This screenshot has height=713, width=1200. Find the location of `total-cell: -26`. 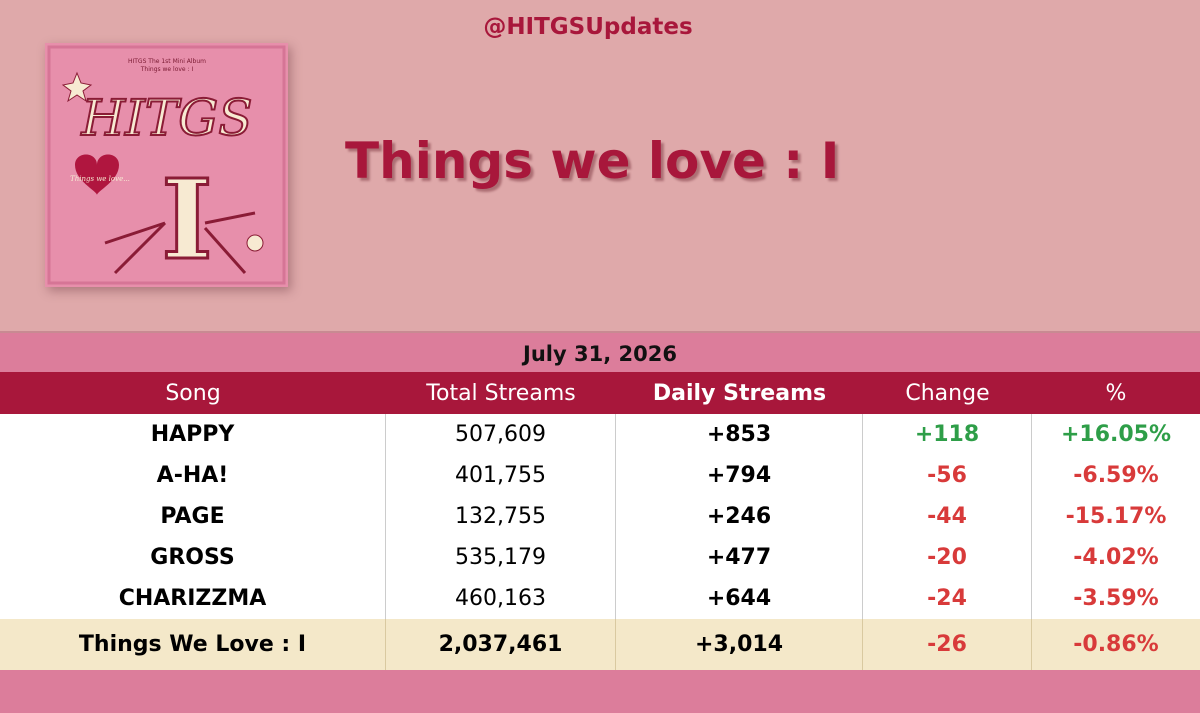

total-cell: -26 is located at coordinates (947, 644).